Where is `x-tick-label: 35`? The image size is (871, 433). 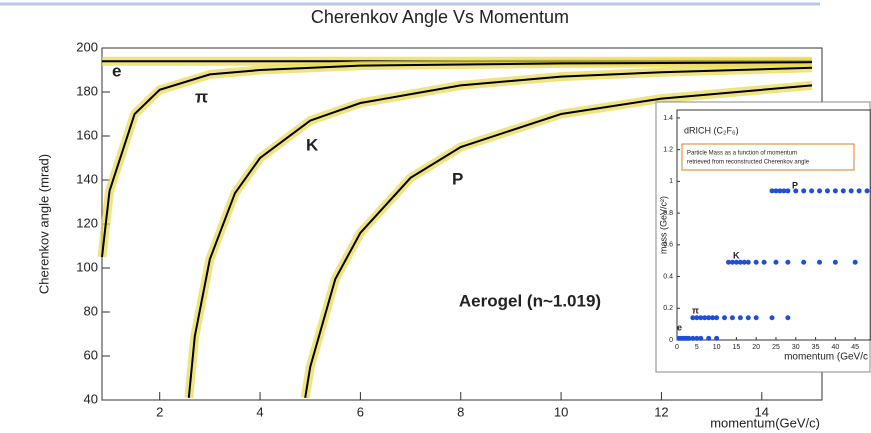 x-tick-label: 35 is located at coordinates (816, 347).